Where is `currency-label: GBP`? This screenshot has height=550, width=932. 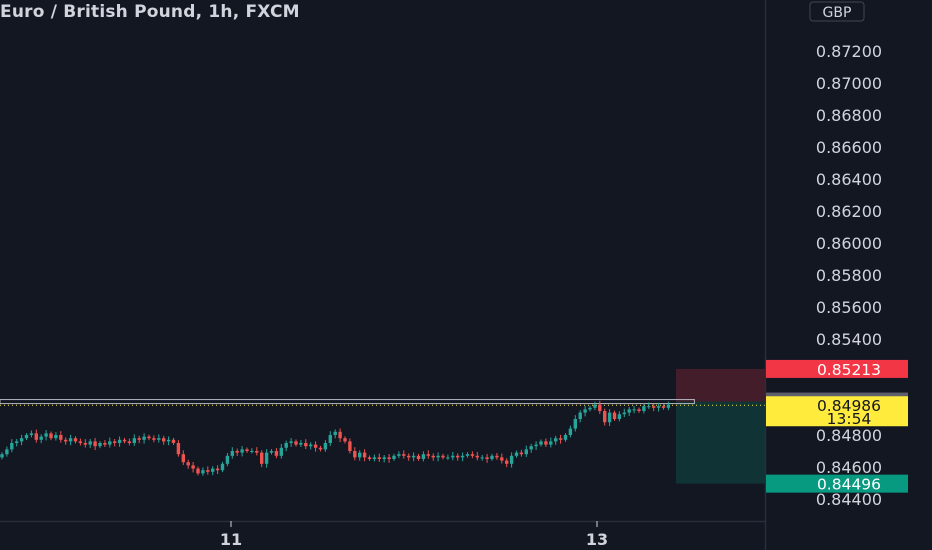
currency-label: GBP is located at coordinates (837, 13).